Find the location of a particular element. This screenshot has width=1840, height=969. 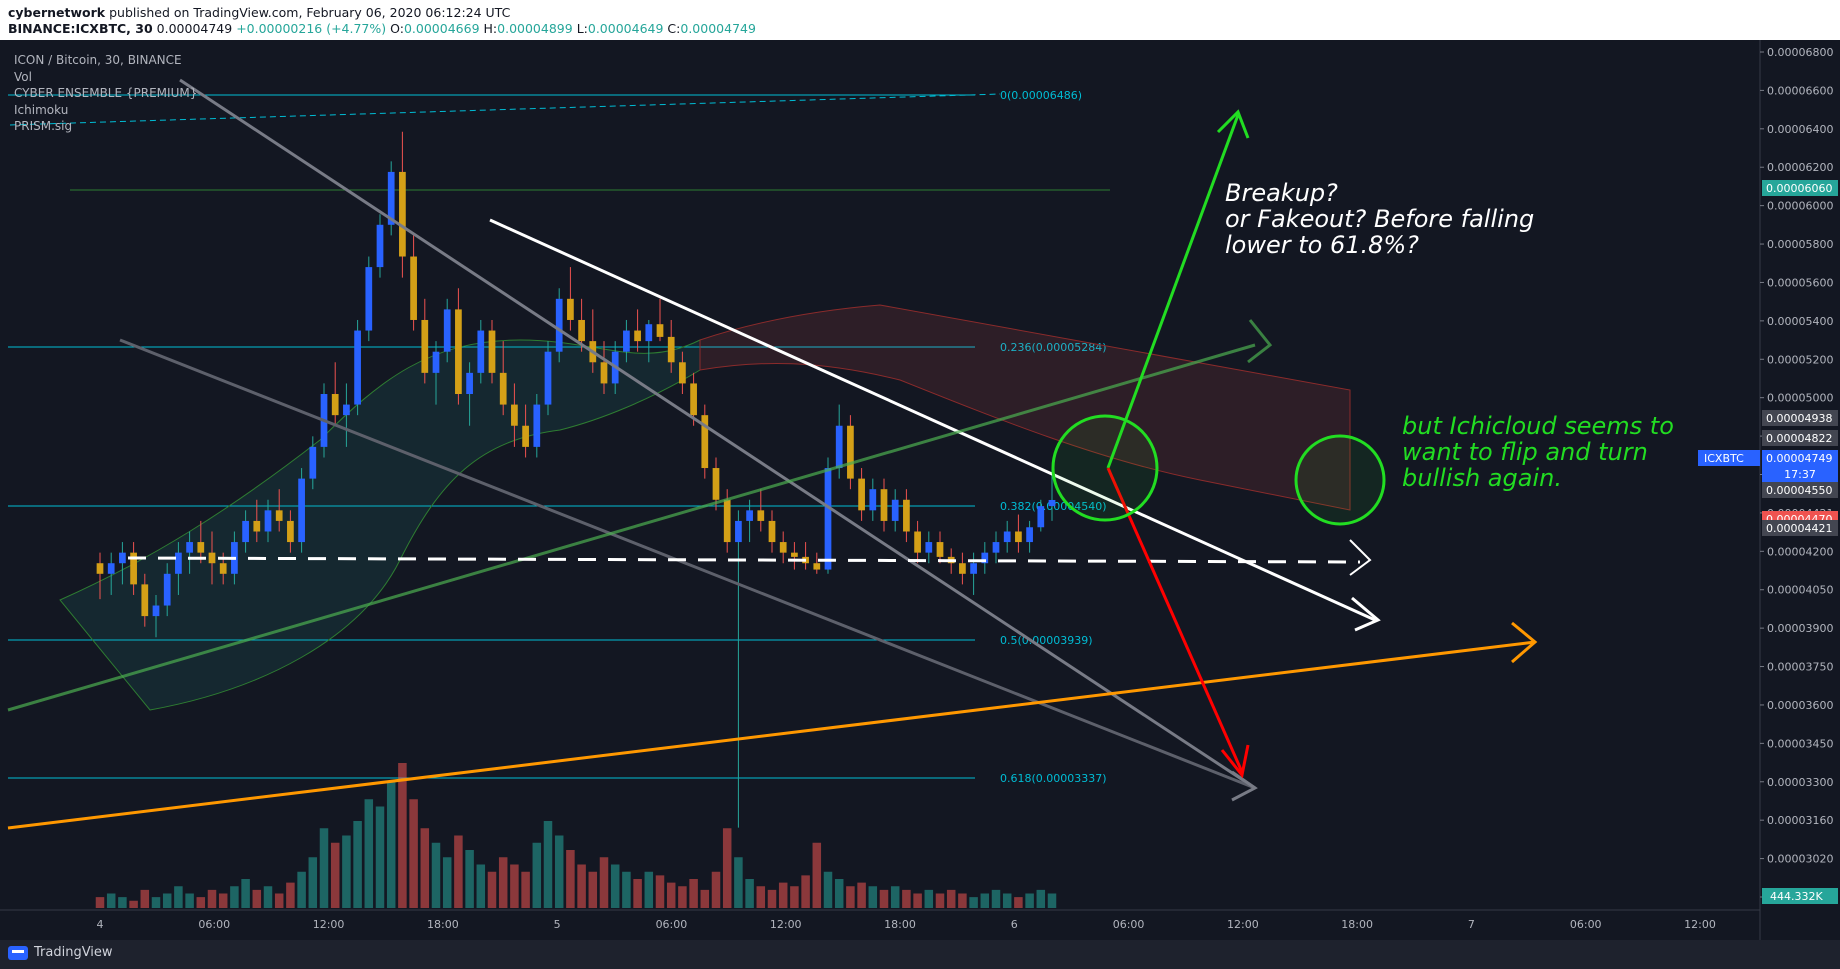

fib-level-label: 0.236(0.00005284) is located at coordinates (1053, 347).